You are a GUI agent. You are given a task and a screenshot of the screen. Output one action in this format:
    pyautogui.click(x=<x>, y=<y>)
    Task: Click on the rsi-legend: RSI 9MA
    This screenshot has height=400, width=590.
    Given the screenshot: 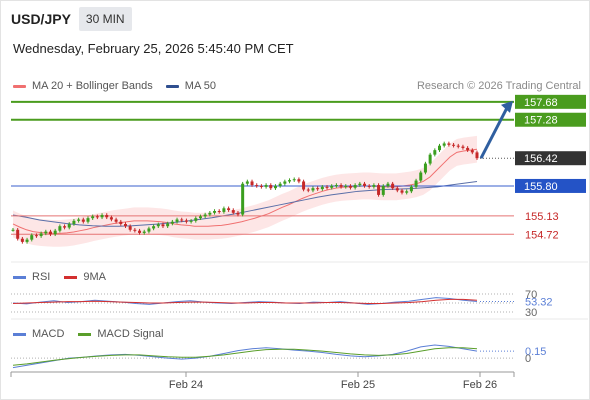 What is the action you would take?
    pyautogui.click(x=66, y=277)
    